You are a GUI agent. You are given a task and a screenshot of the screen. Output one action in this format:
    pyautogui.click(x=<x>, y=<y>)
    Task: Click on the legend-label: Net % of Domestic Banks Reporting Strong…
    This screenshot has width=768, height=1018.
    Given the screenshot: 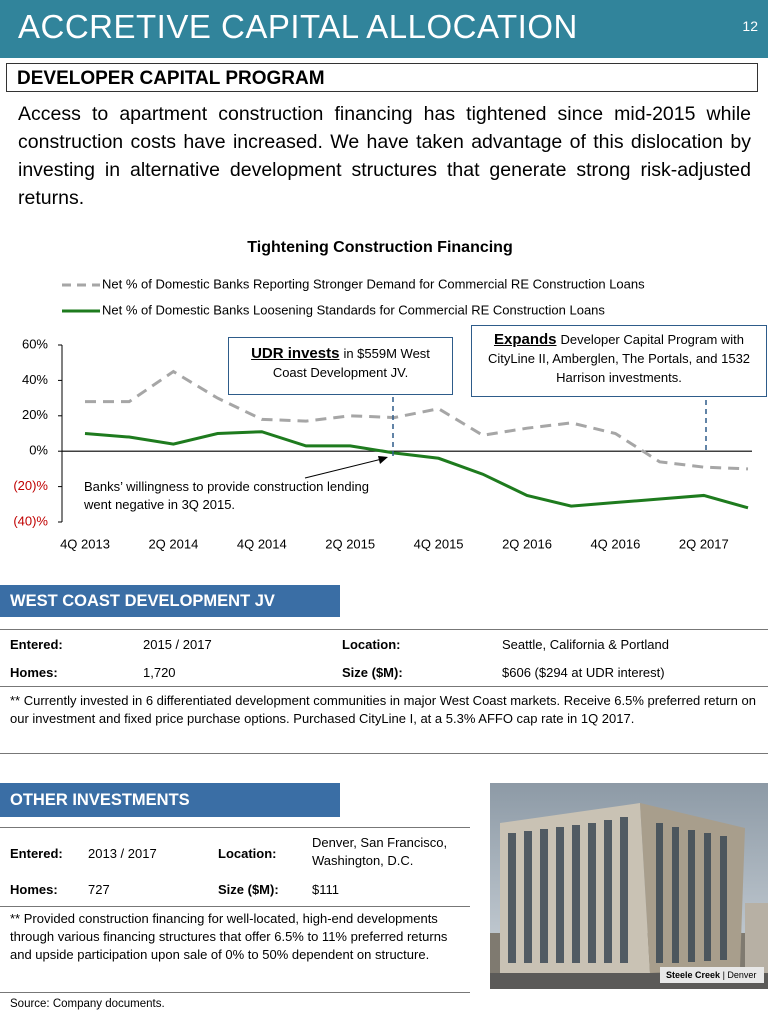 What is the action you would take?
    pyautogui.click(x=373, y=283)
    